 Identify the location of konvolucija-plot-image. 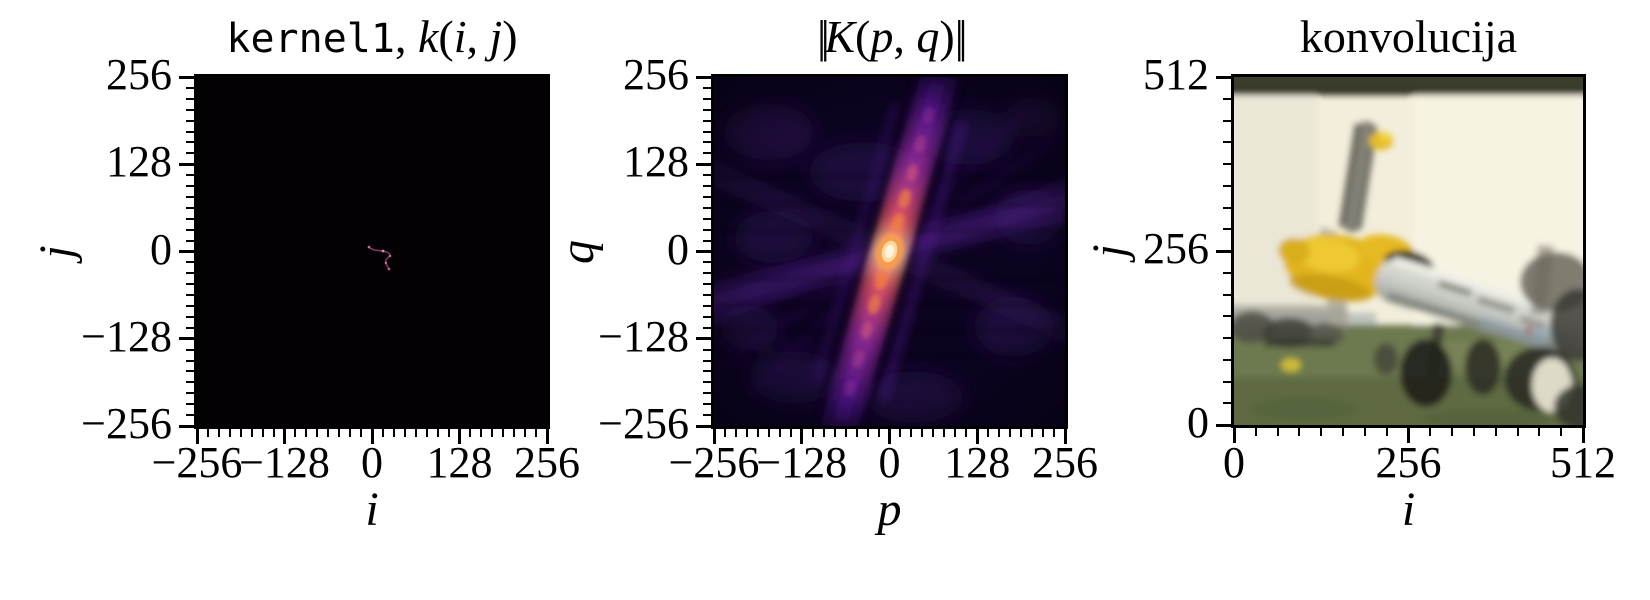
(1408, 251).